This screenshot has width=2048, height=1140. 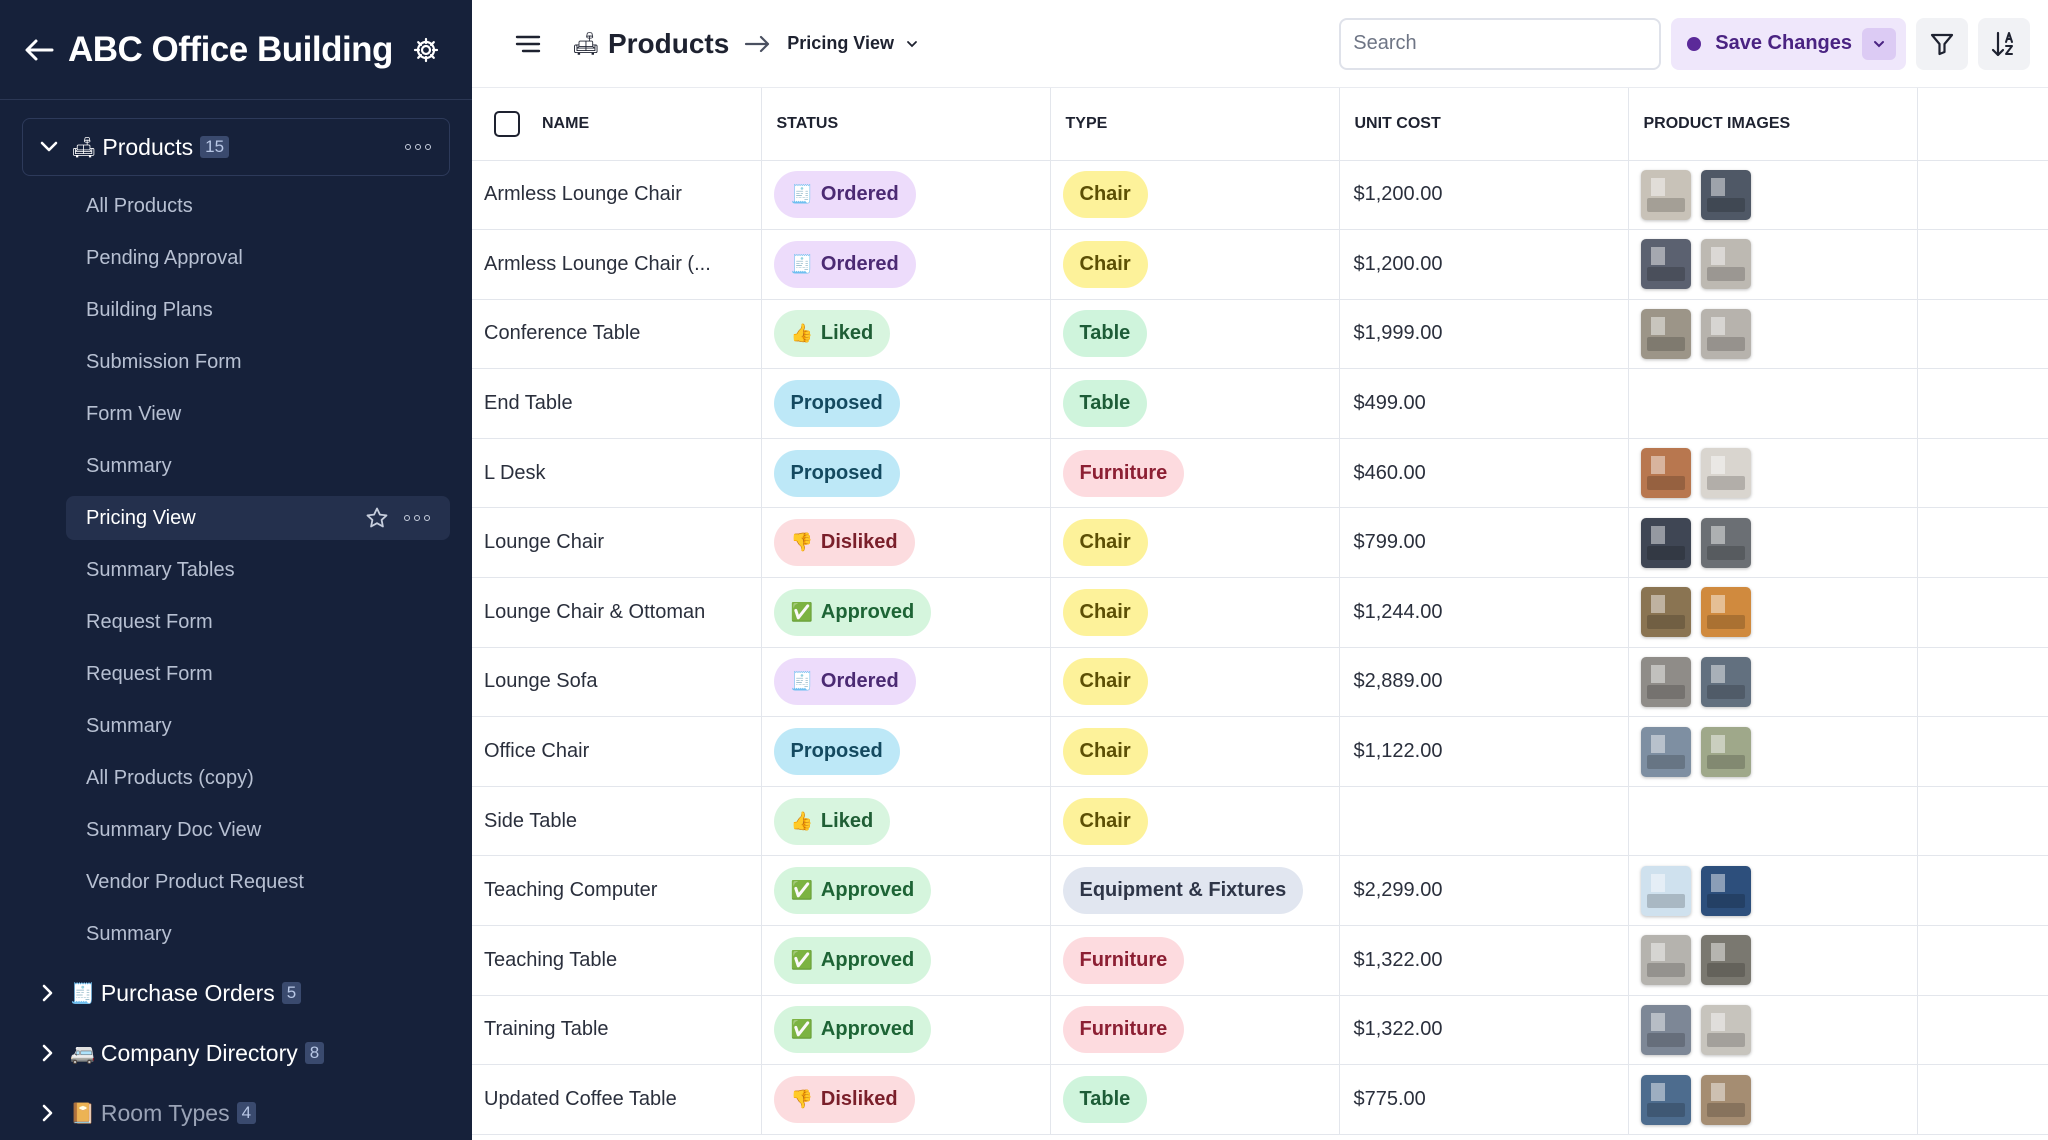 I want to click on table-row: Office Chair Proposed Chair $1,122.00, so click(x=1260, y=751).